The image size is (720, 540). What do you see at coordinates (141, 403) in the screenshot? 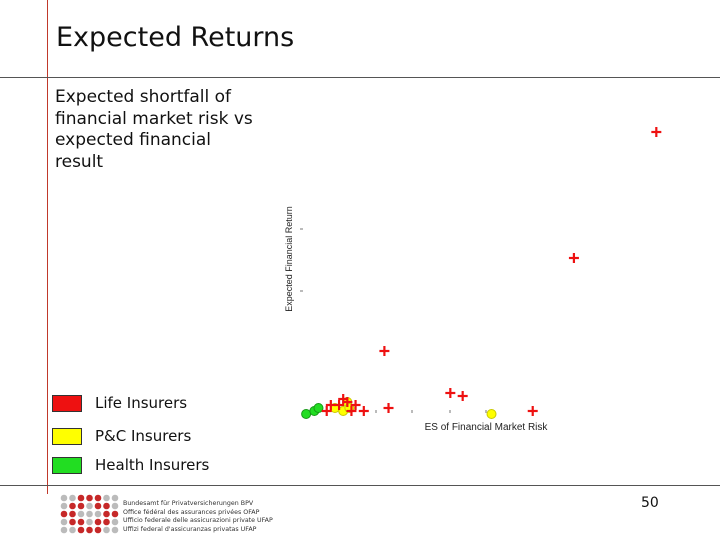
I see `legend-label-life: Life Insurers` at bounding box center [141, 403].